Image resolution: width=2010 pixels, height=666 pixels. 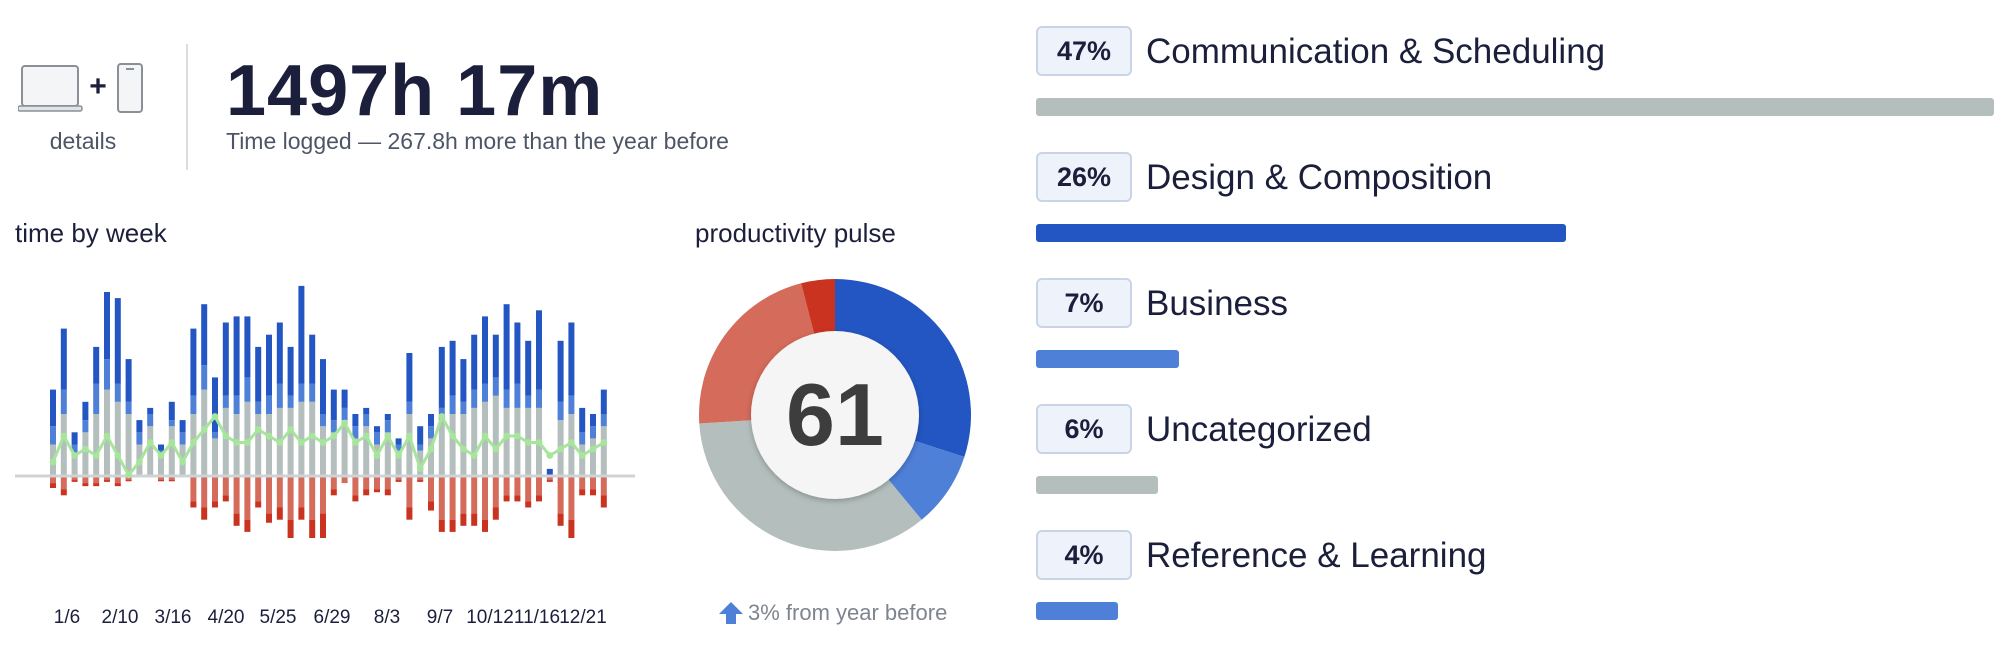 I want to click on productivity-pulse-donut: 61, so click(x=835, y=415).